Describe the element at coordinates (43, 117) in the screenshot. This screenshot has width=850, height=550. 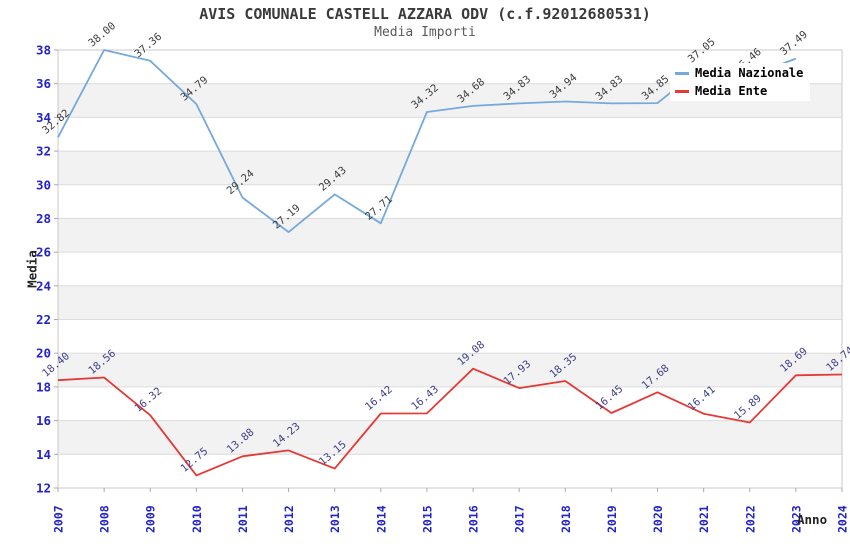
I see `y-axis-tick-label: 34` at that location.